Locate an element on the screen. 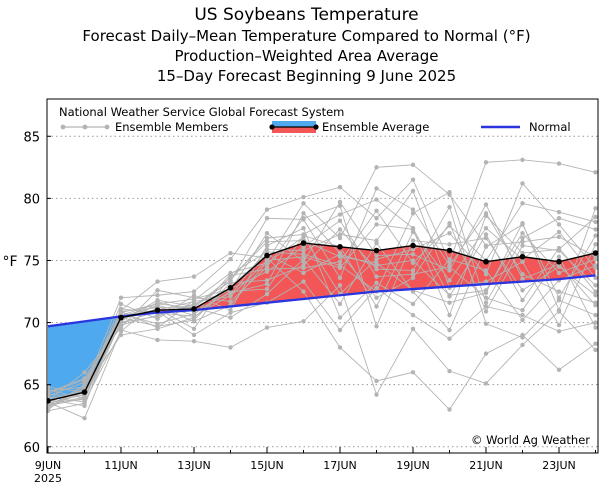 The image size is (613, 488). legend-average-dot is located at coordinates (272, 127).